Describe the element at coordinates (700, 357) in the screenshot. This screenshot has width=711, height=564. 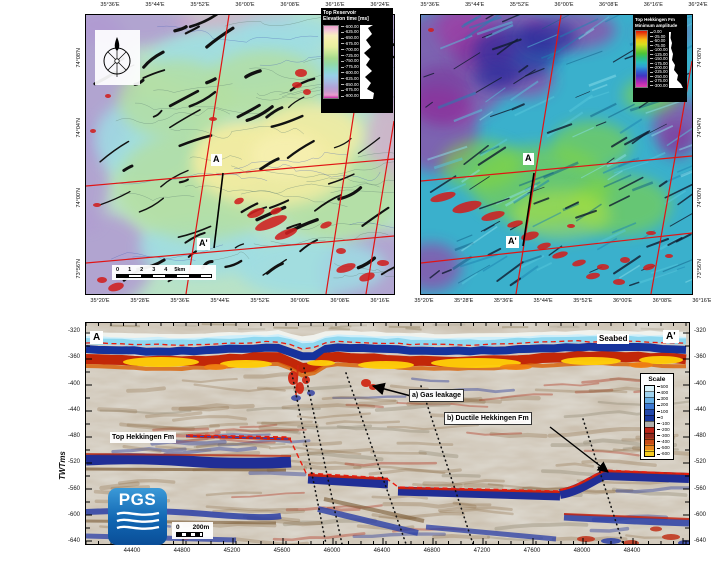
I see `twt-tick-label: -360` at that location.